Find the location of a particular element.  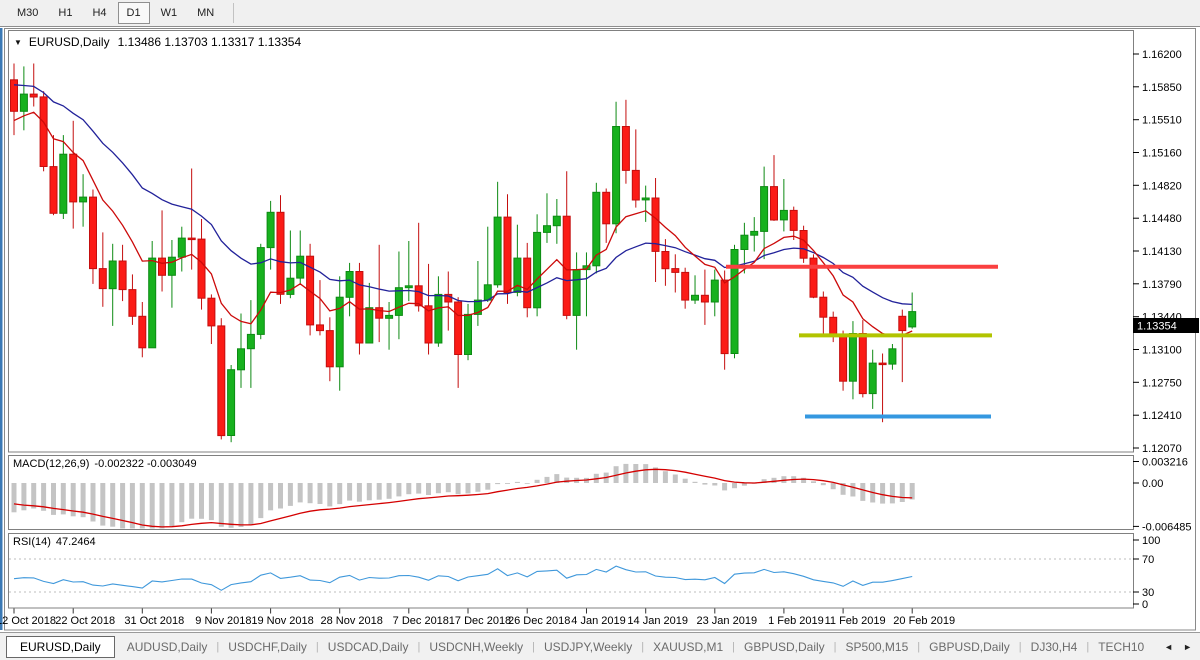

tab-audusd-daily: AUDUSD,Daily is located at coordinates (167, 646).